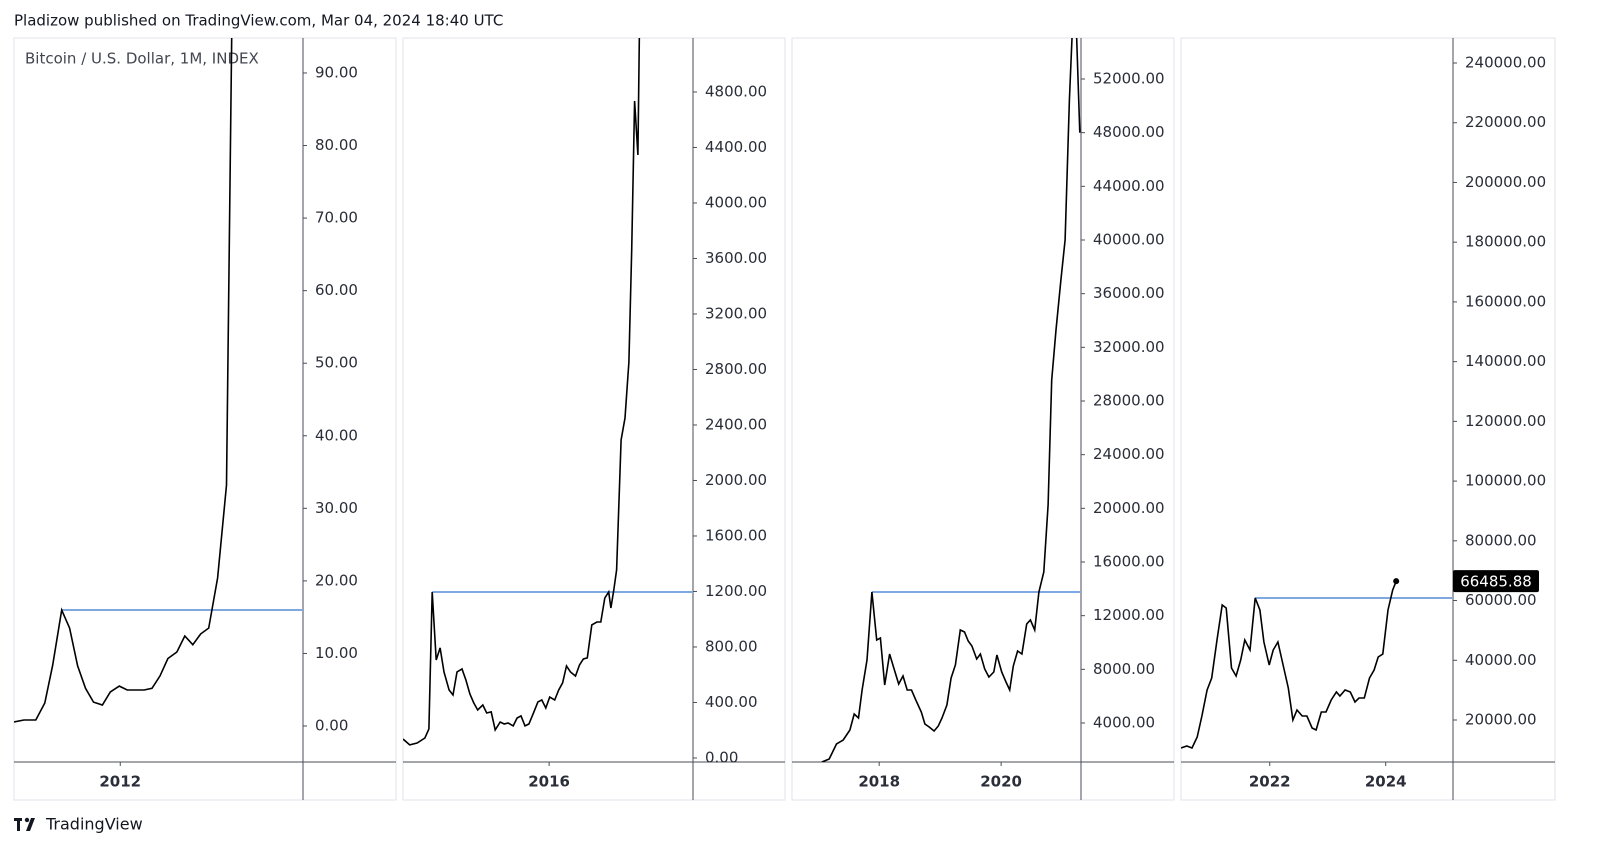 This screenshot has height=866, width=1600. Describe the element at coordinates (336, 653) in the screenshot. I see `y-tick-label: 10.00` at that location.